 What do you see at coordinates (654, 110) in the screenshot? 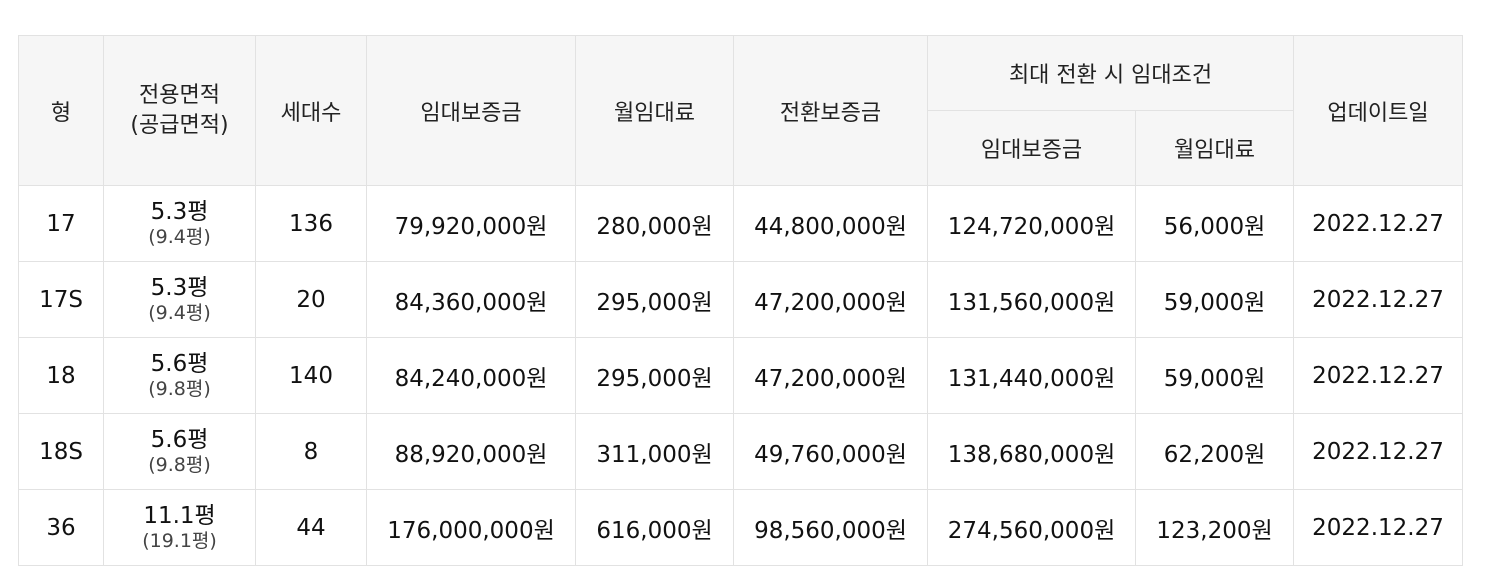
I see `header-monthly: 월임대료` at bounding box center [654, 110].